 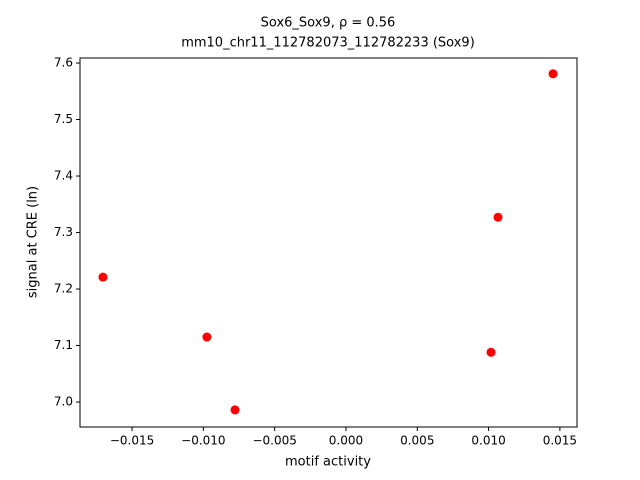 What do you see at coordinates (33, 242) in the screenshot?
I see `y-axis-label: signal at CRE (ln)` at bounding box center [33, 242].